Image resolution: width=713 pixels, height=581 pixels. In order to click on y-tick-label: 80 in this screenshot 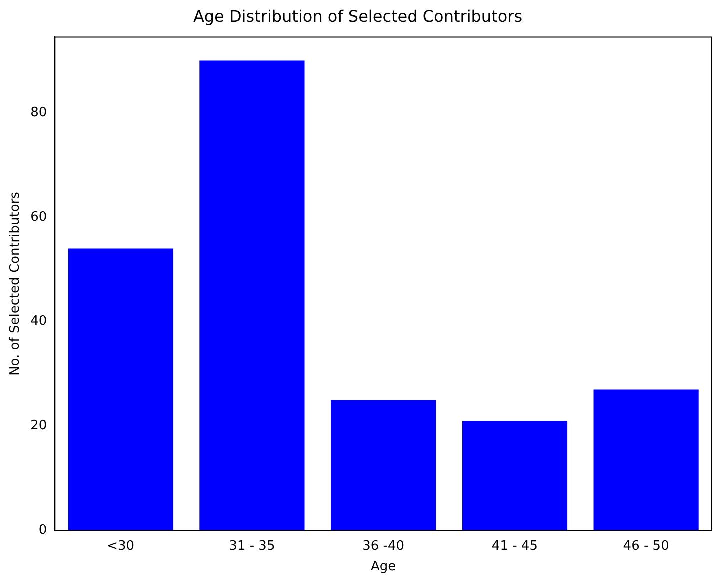, I will do `click(39, 112)`.